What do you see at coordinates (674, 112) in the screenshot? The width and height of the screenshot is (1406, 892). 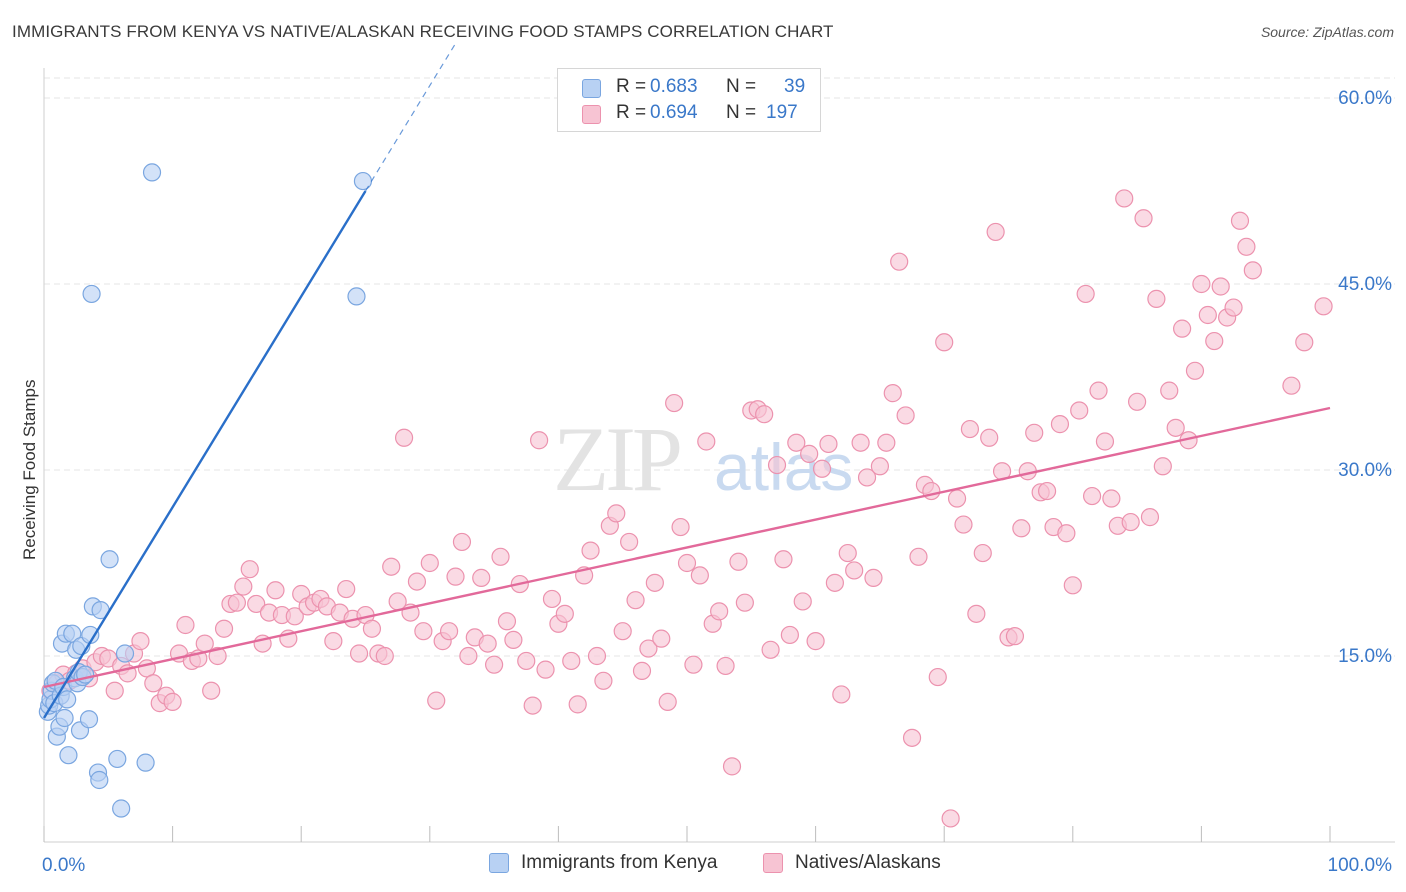 I see `legend-r-value: 0.694` at bounding box center [674, 112].